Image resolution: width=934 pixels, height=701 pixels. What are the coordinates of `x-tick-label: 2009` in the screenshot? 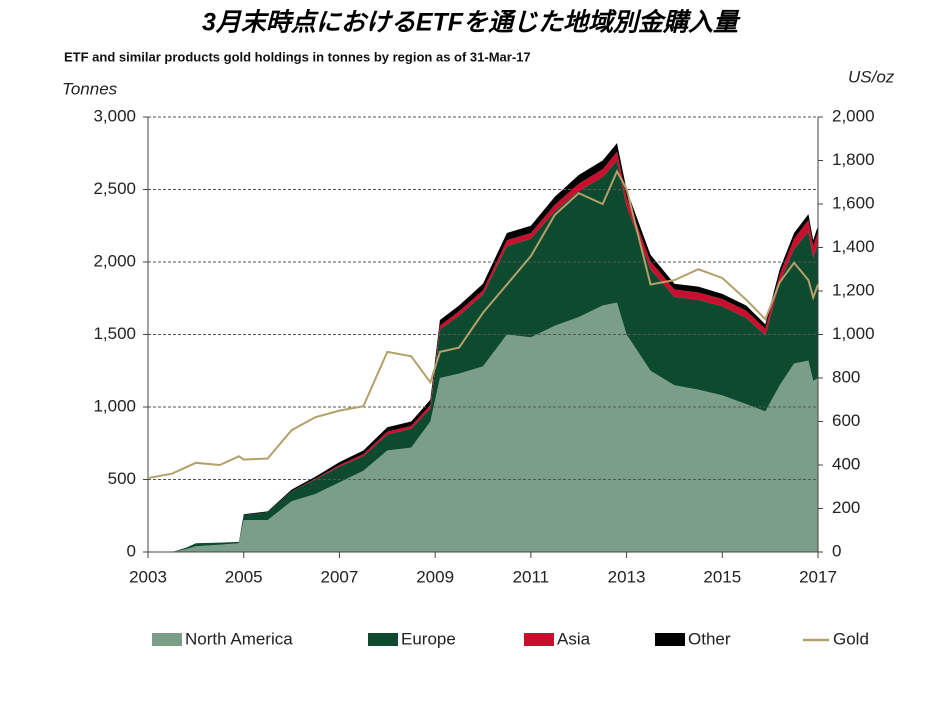 It's located at (435, 576).